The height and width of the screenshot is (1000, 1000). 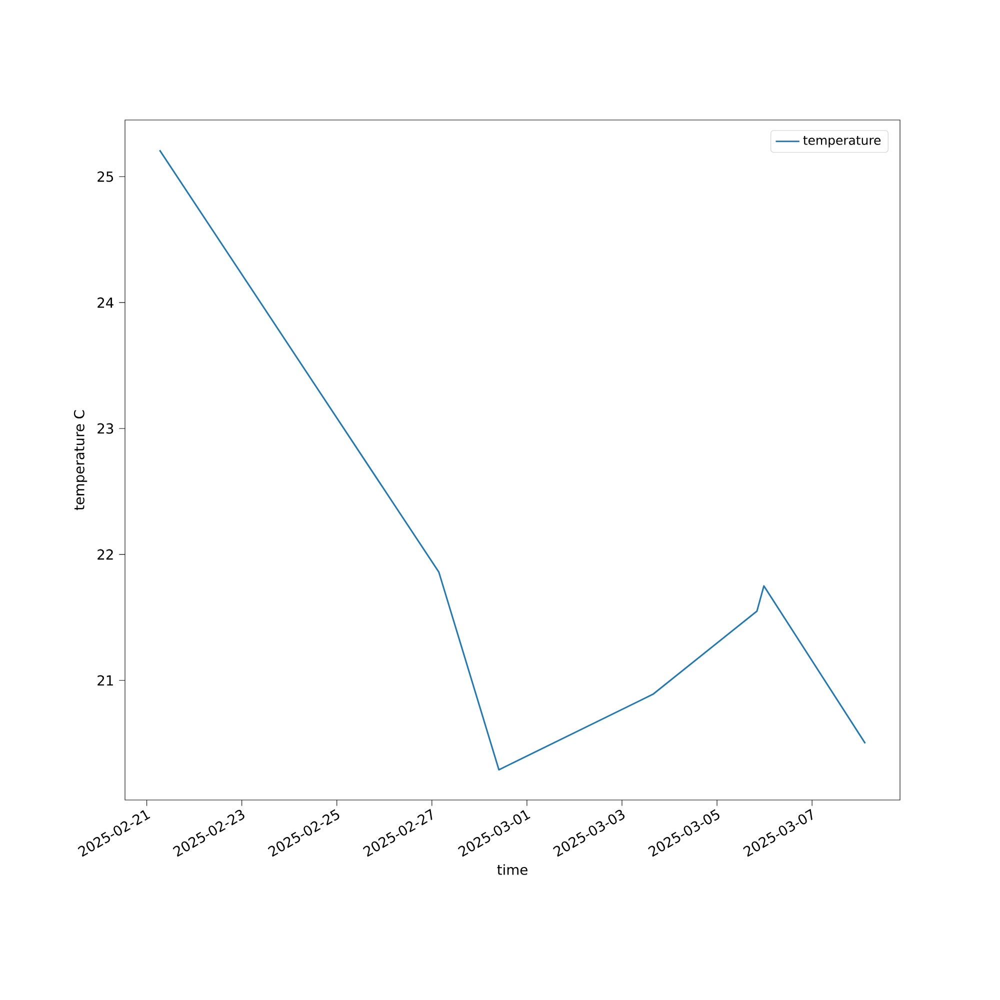 I want to click on y-tick-label: 23, so click(x=106, y=428).